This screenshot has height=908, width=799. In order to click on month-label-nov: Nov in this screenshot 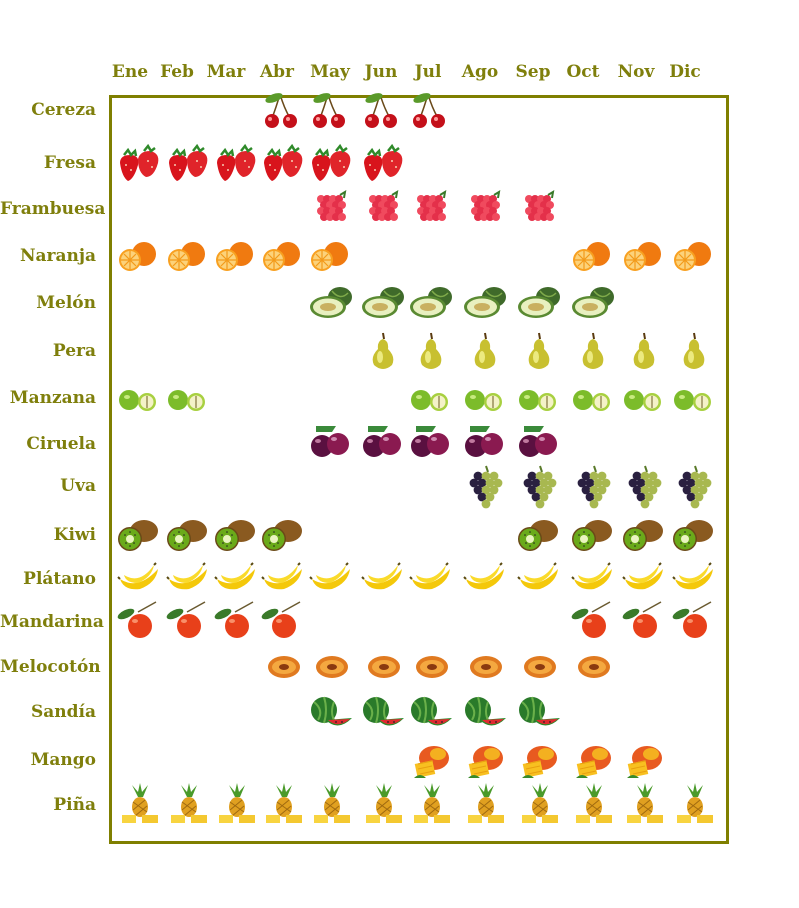, I will do `click(636, 72)`.